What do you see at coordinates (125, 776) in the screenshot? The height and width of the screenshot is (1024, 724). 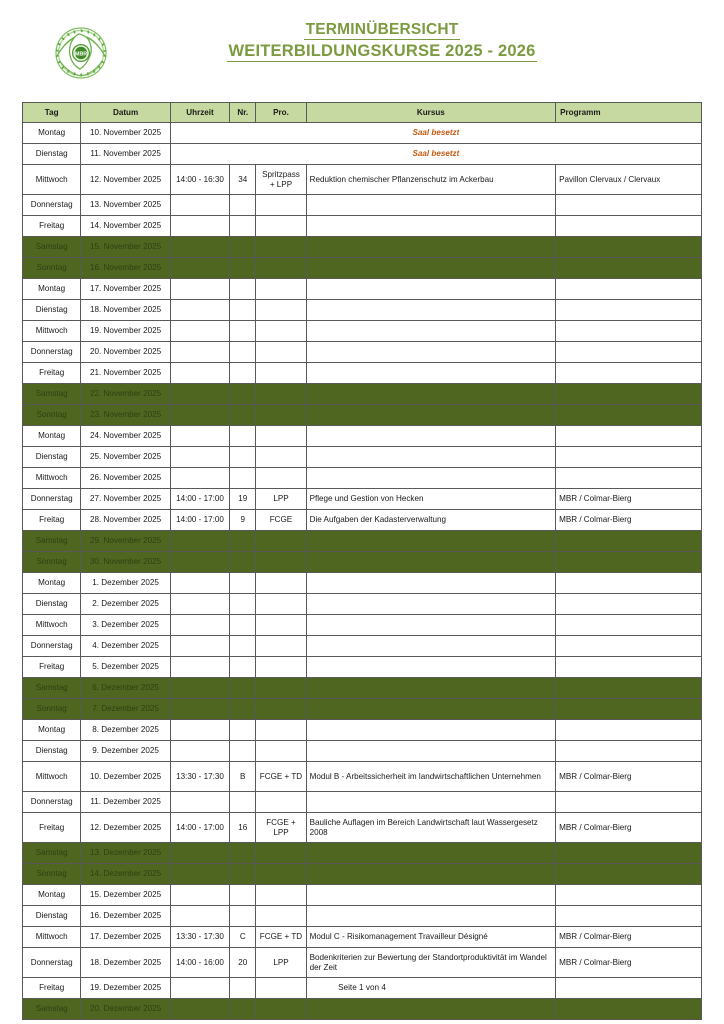 I see `cell-datum: 10. Dezember 2025` at bounding box center [125, 776].